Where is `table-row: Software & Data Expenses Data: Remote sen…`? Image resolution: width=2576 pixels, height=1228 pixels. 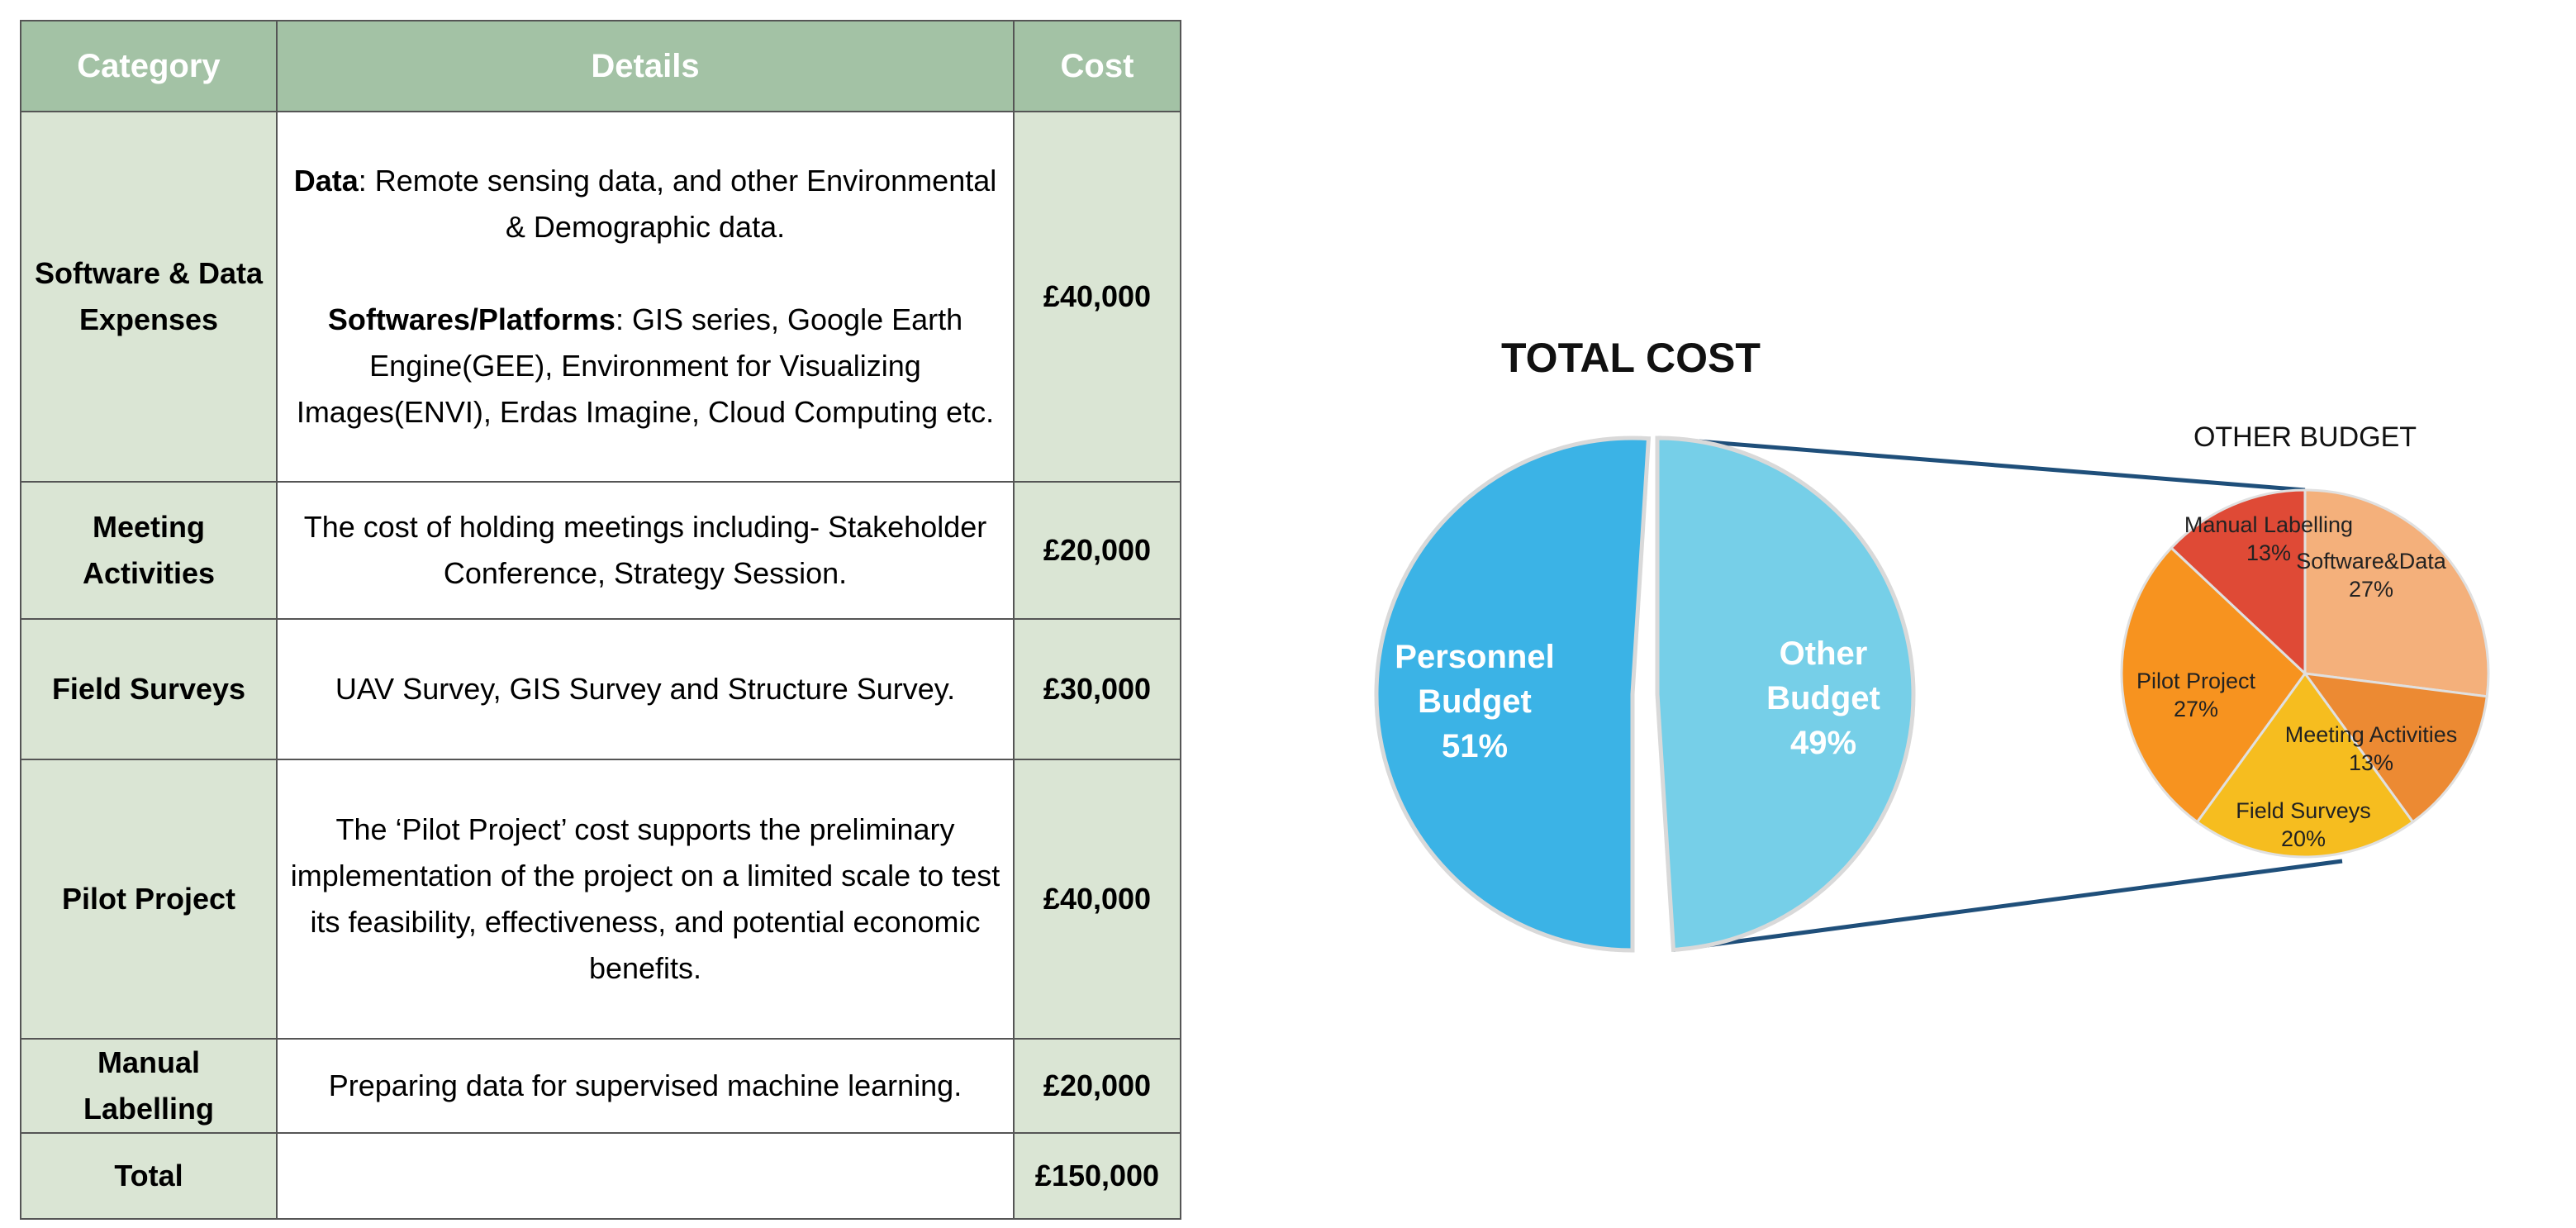
table-row: Software & Data Expenses Data: Remote sen… is located at coordinates (600, 297).